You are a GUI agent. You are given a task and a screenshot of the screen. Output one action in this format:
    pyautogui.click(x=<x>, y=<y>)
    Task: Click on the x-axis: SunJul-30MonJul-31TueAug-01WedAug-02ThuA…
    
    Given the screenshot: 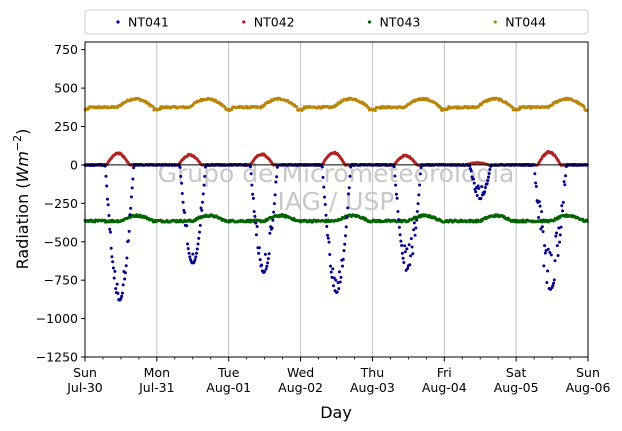 What is the action you would take?
    pyautogui.click(x=338, y=376)
    